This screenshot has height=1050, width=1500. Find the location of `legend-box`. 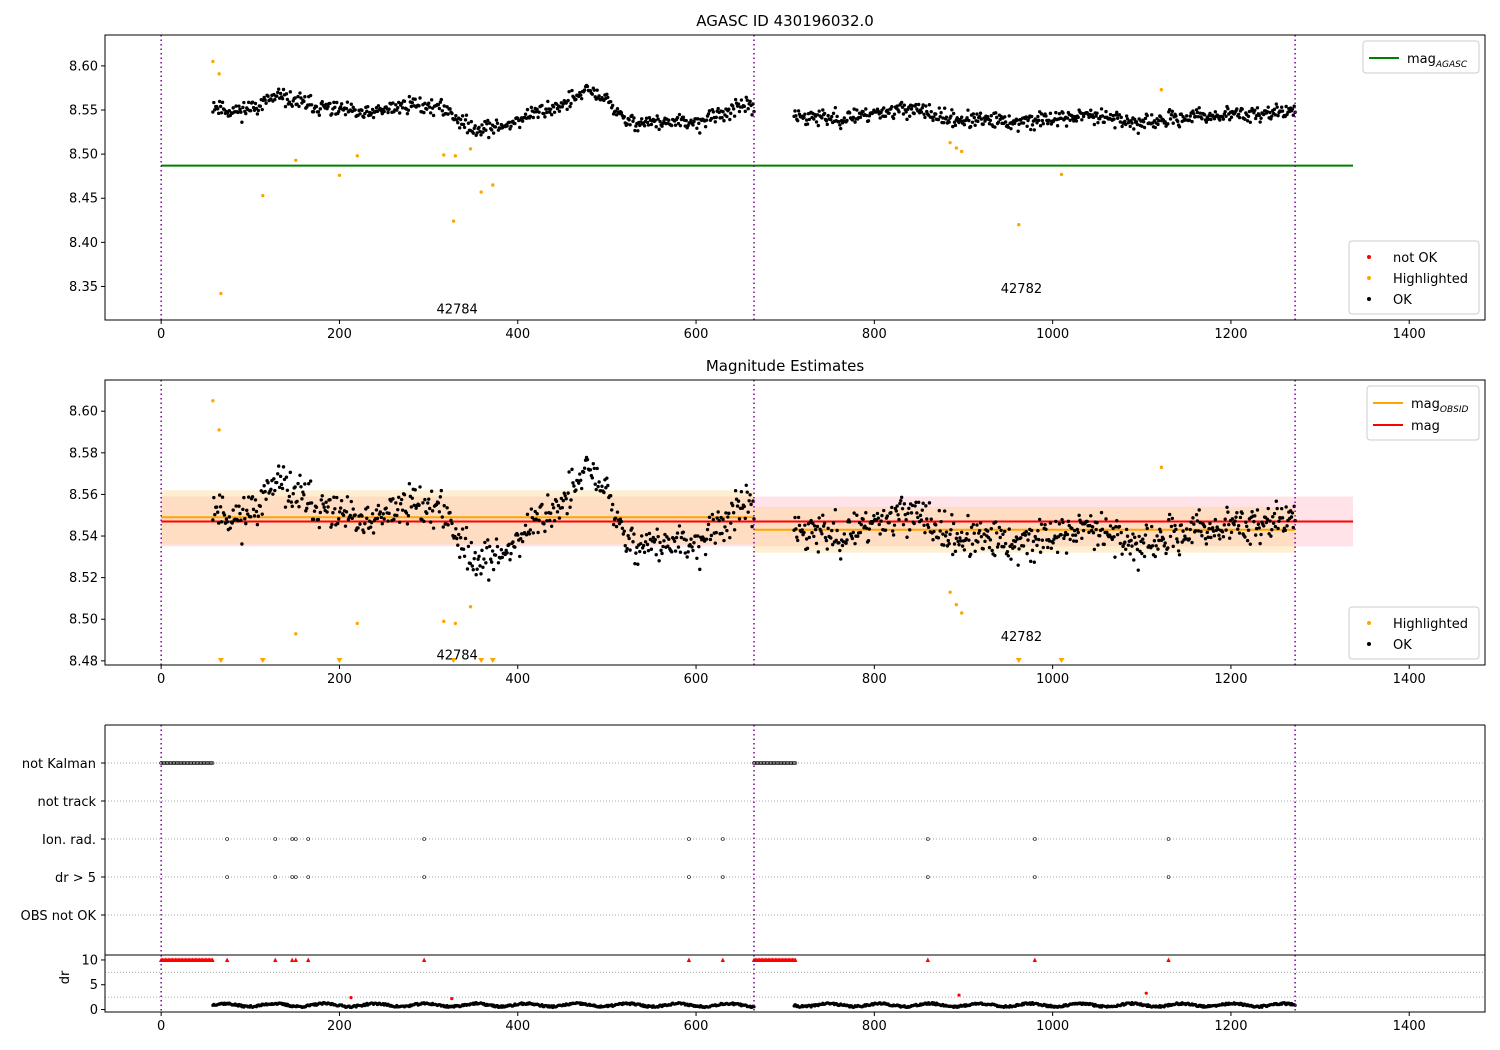

legend-box is located at coordinates (1414, 633).